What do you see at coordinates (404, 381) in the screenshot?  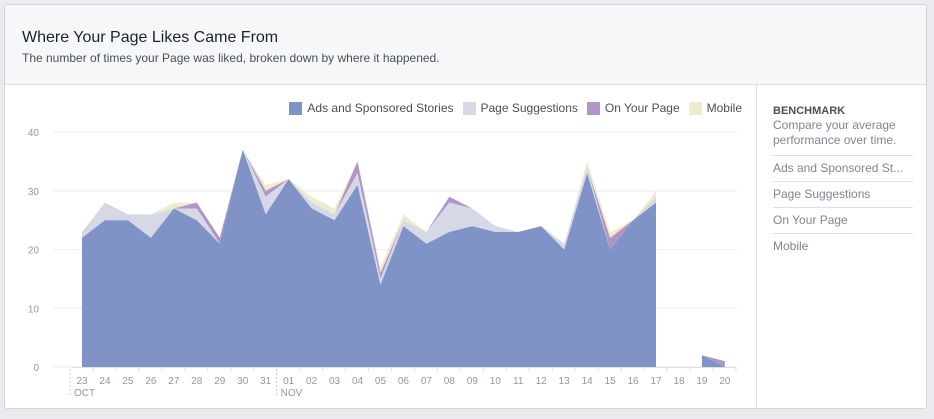 I see `x-tick-label: 06` at bounding box center [404, 381].